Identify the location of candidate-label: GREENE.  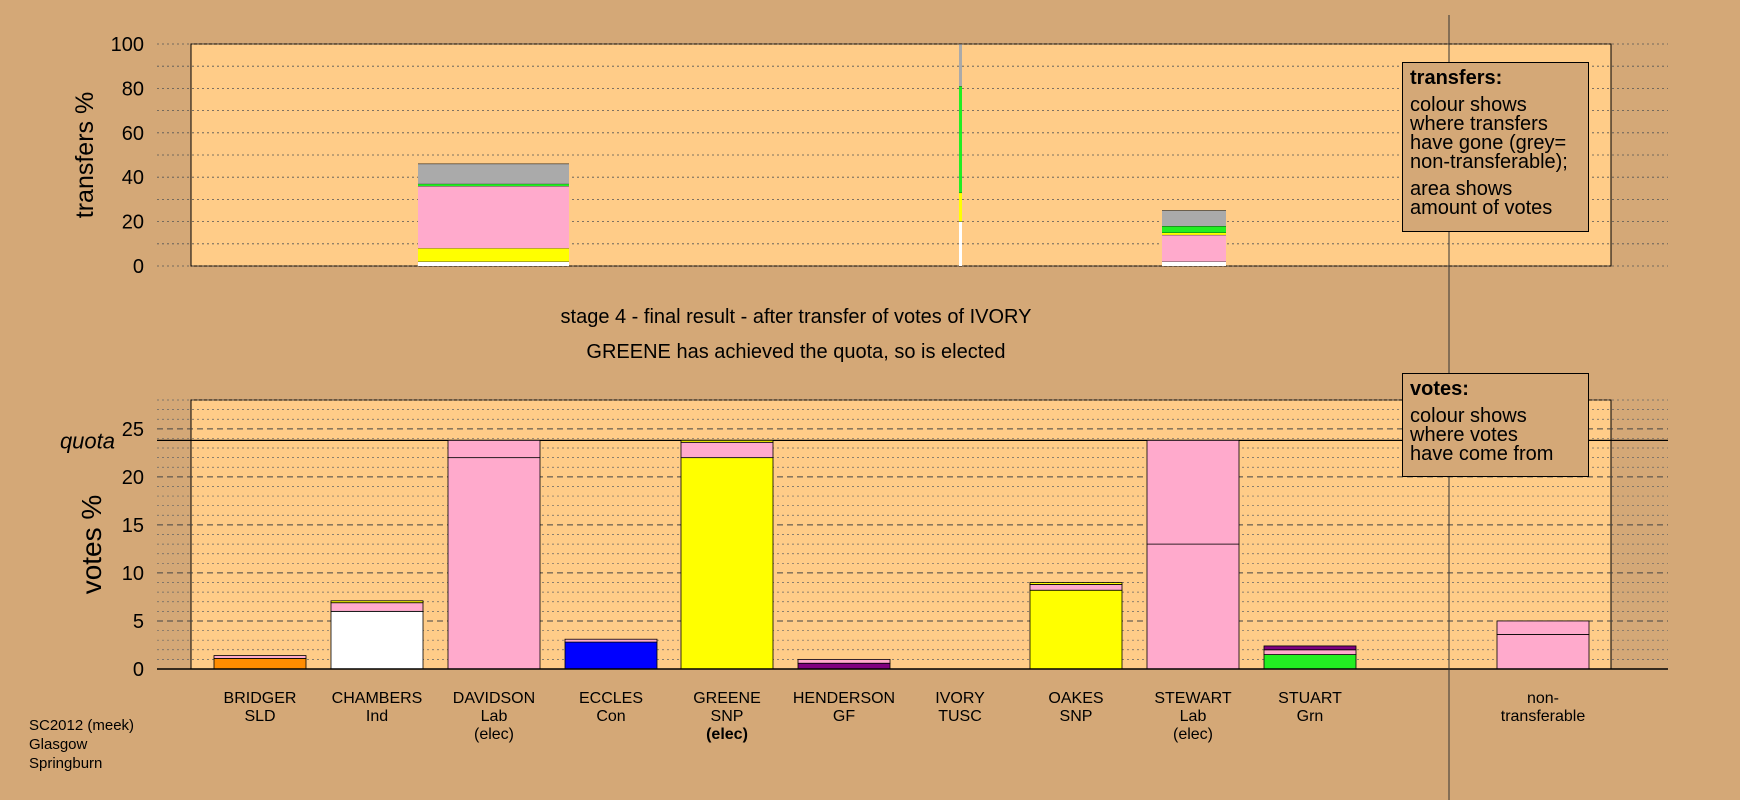
(727, 698).